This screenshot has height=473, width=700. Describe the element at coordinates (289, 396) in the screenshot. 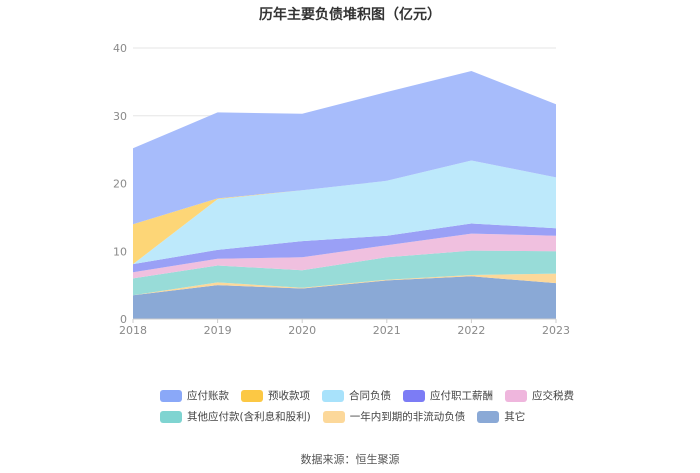

I see `legend-label: 预收款项` at that location.